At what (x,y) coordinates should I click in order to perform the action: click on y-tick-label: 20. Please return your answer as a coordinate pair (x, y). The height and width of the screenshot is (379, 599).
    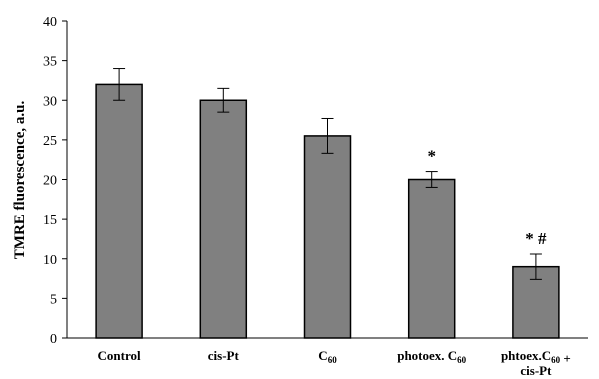
    Looking at the image, I should click on (50, 181).